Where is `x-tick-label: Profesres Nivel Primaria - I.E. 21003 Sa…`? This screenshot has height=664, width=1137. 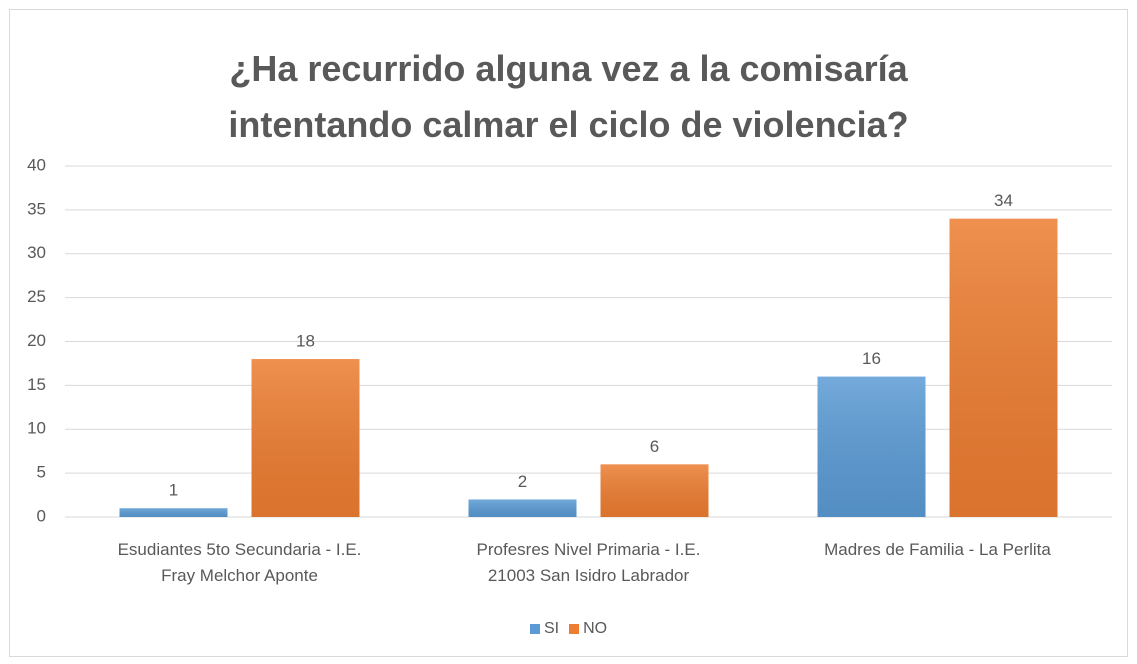
x-tick-label: Profesres Nivel Primaria - I.E. 21003 Sa… is located at coordinates (588, 562).